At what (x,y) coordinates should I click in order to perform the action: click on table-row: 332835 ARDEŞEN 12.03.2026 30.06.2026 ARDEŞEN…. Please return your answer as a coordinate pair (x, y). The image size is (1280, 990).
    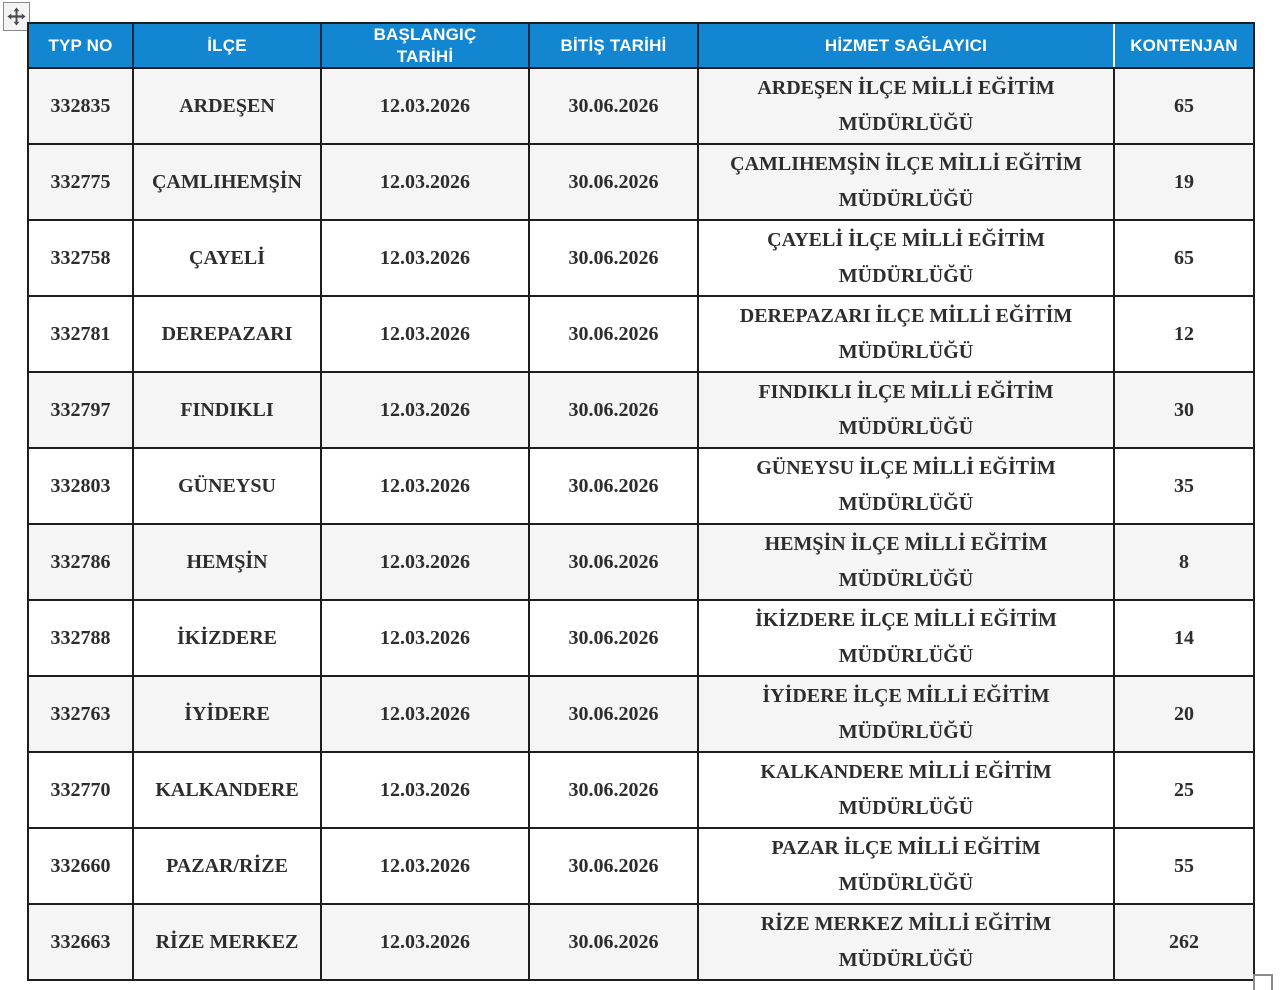
    Looking at the image, I should click on (641, 106).